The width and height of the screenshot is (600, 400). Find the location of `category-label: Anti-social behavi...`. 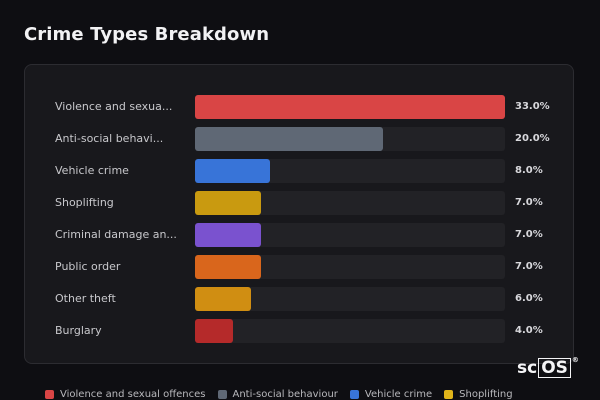

category-label: Anti-social behavi... is located at coordinates (109, 138).